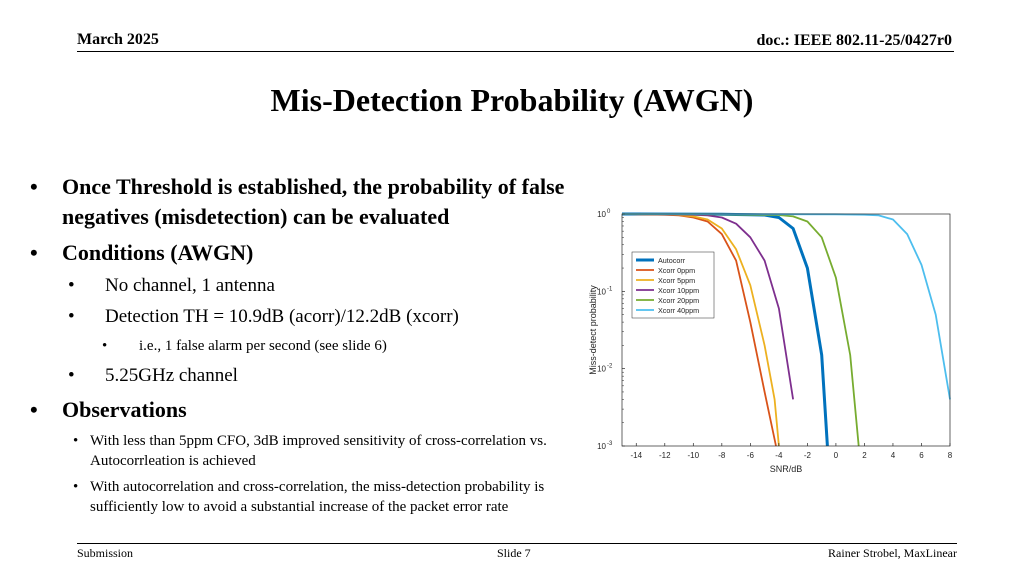 Image resolution: width=1024 pixels, height=576 pixels. I want to click on y-tick-exponent: -3, so click(610, 444).